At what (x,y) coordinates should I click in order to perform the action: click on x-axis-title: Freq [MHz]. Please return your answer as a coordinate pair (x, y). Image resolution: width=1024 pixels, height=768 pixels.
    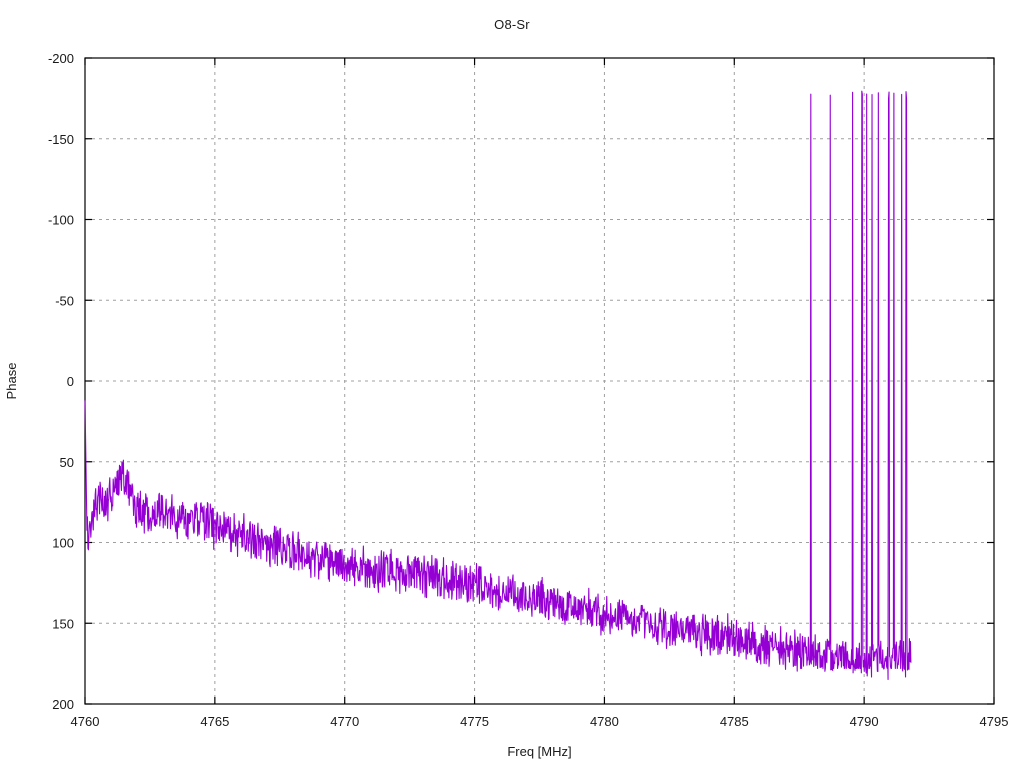
    Looking at the image, I should click on (539, 751).